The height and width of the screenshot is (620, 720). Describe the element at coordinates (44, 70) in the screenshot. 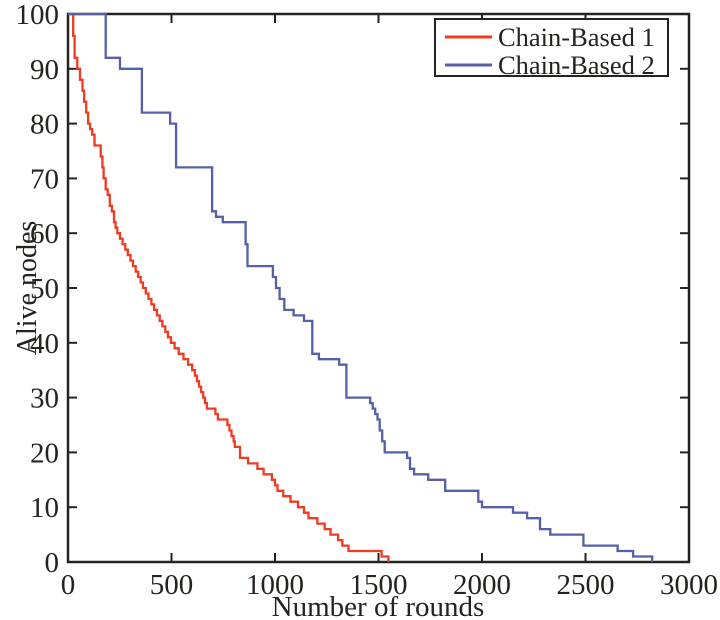

I see `y-tick-label: 90` at that location.